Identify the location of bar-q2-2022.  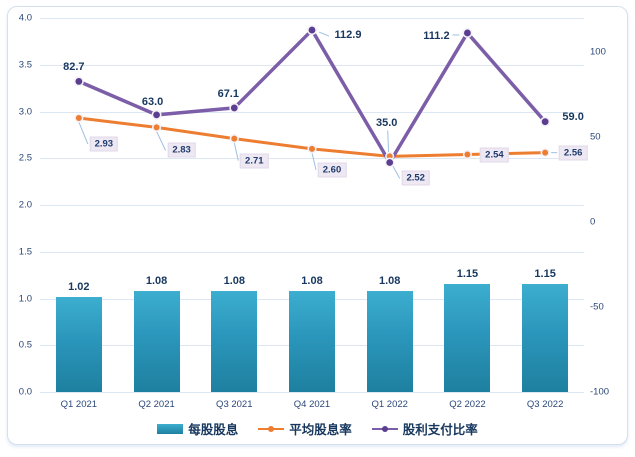
(467, 338).